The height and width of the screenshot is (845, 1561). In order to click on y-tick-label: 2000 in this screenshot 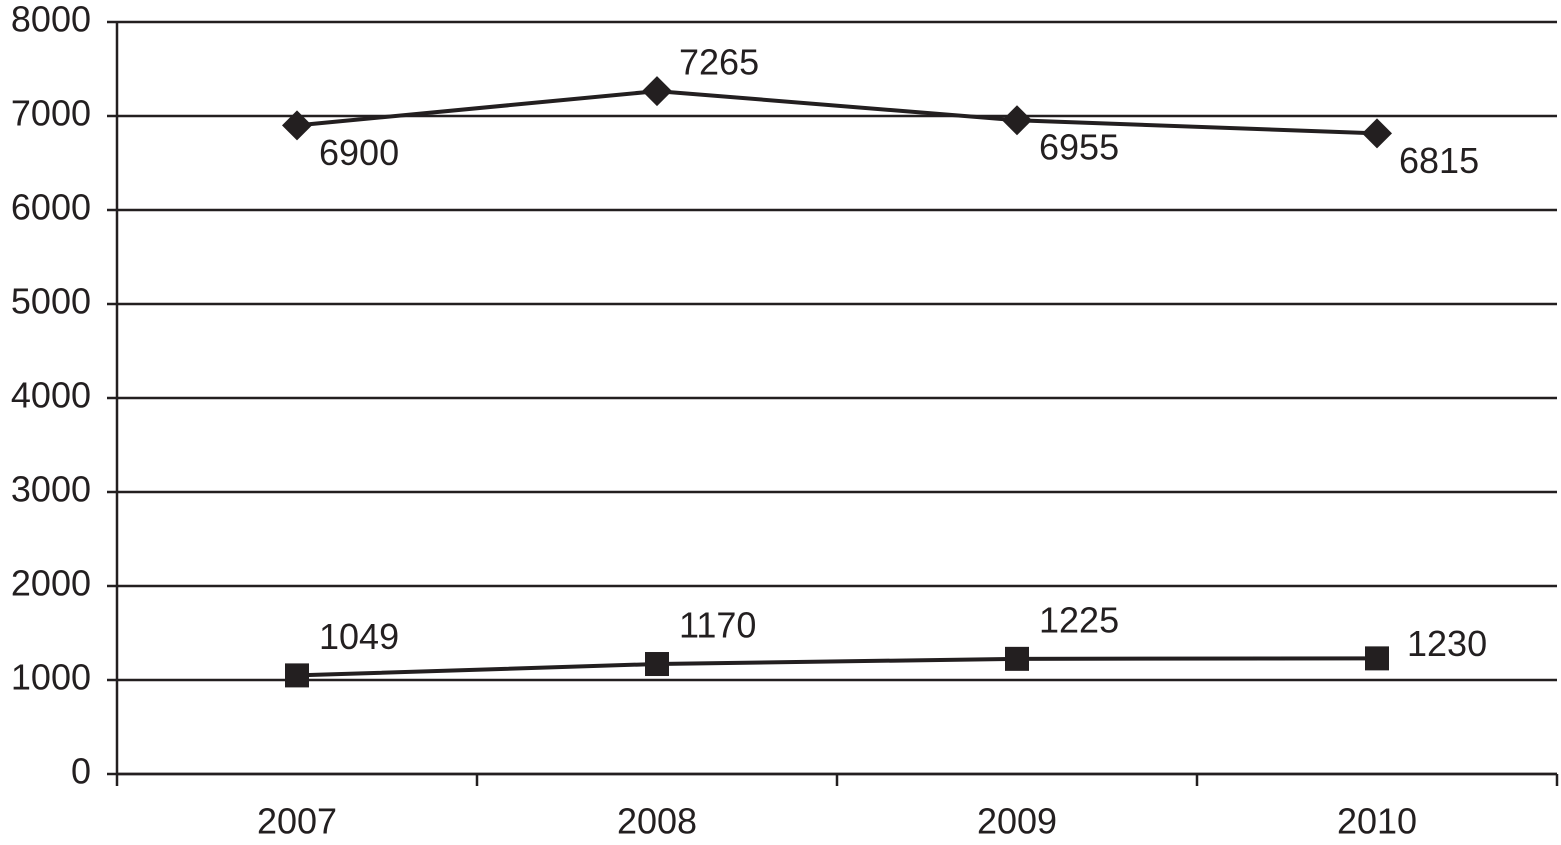, I will do `click(51, 583)`.